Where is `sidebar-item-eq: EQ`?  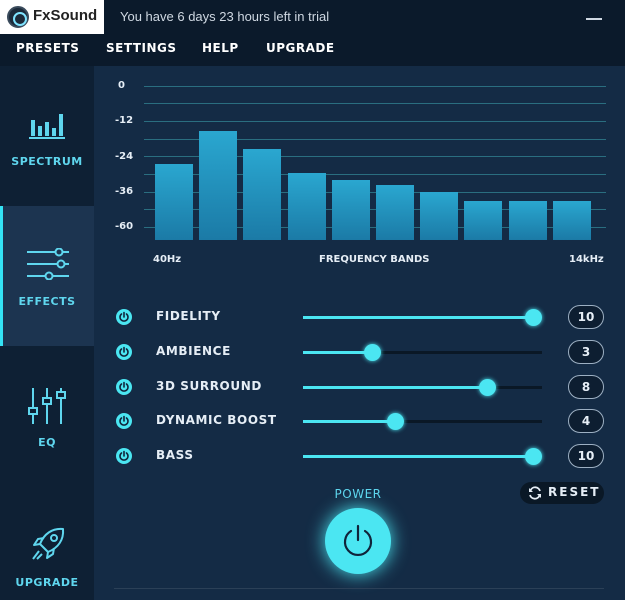
sidebar-item-eq: EQ is located at coordinates (47, 416).